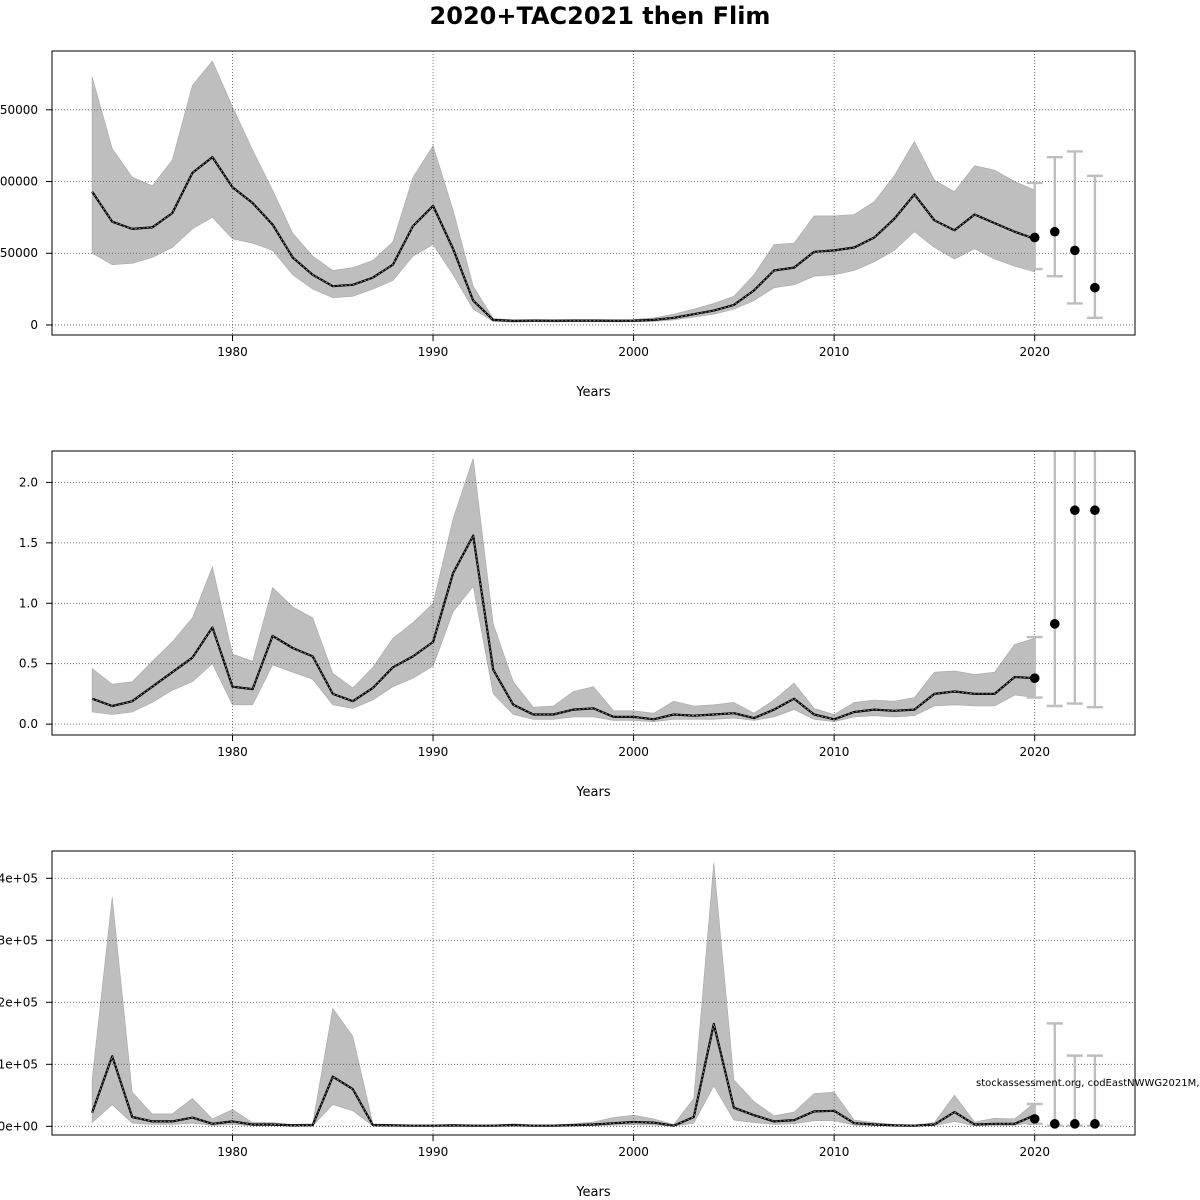 Image resolution: width=1200 pixels, height=1200 pixels. I want to click on y-tick-label: 2e+05, so click(19, 1002).